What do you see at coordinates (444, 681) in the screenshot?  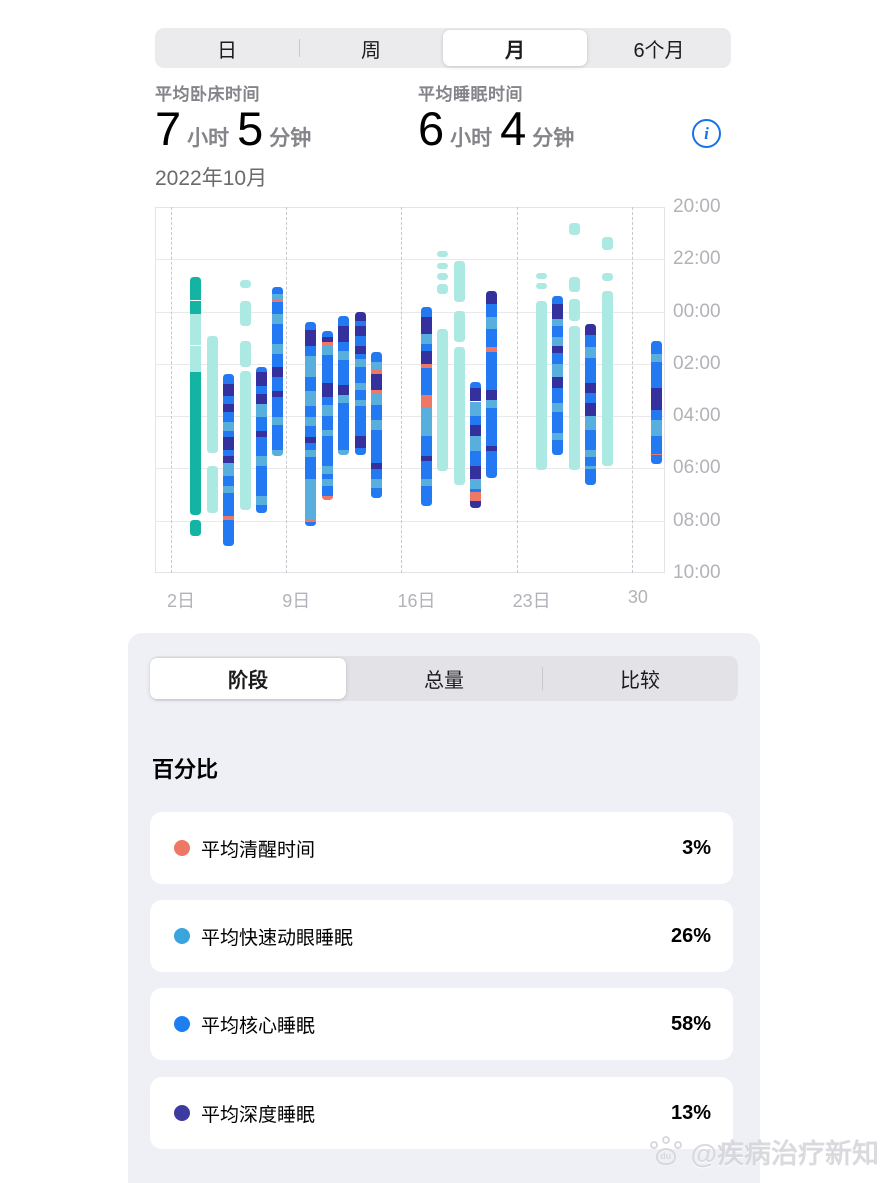 I see `tab-amounts: 总量` at bounding box center [444, 681].